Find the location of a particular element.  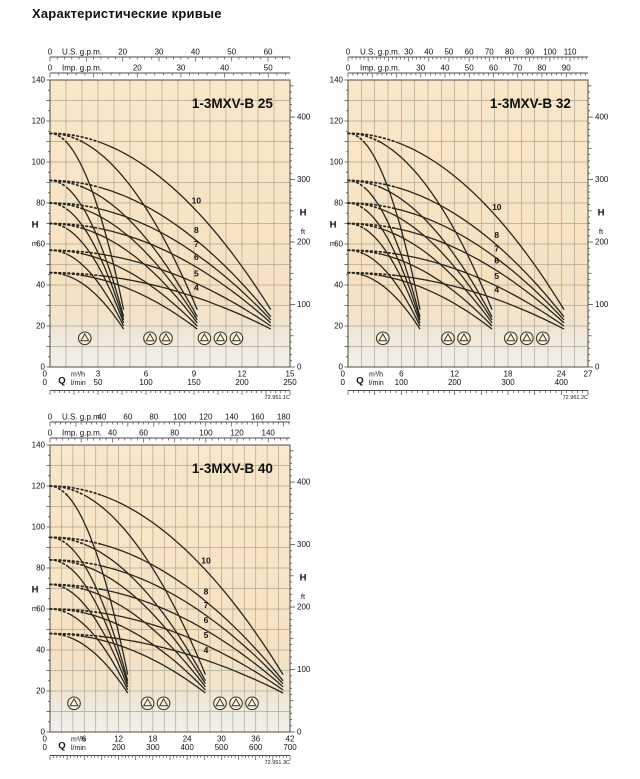

imp-gpm-unit: Imp. g.p.m. is located at coordinates (82, 433).